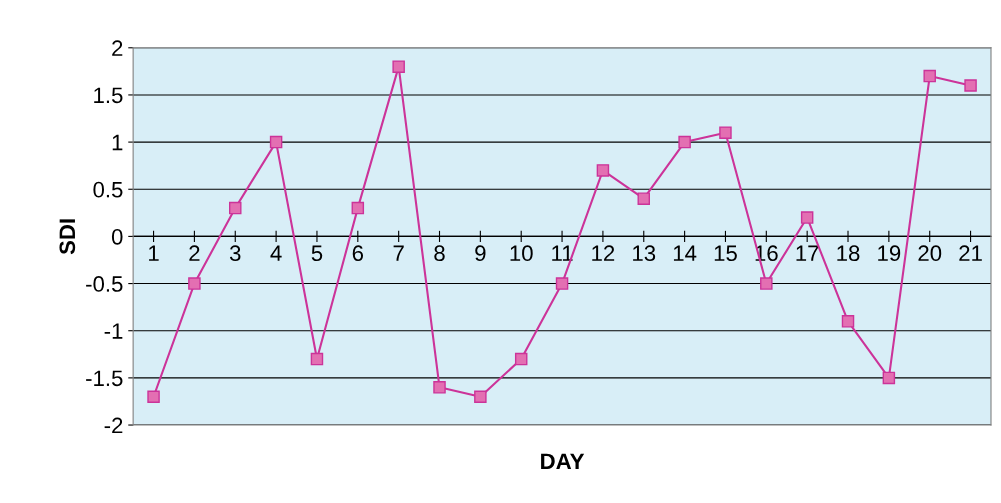 The image size is (1001, 503). Describe the element at coordinates (603, 253) in the screenshot. I see `x-tick-label: 12` at that location.